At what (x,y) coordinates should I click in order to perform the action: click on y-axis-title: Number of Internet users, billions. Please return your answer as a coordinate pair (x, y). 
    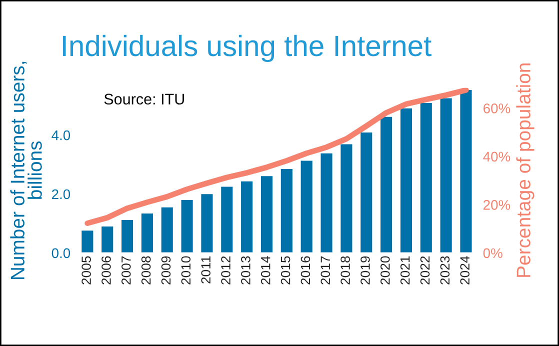
    Looking at the image, I should click on (26, 171).